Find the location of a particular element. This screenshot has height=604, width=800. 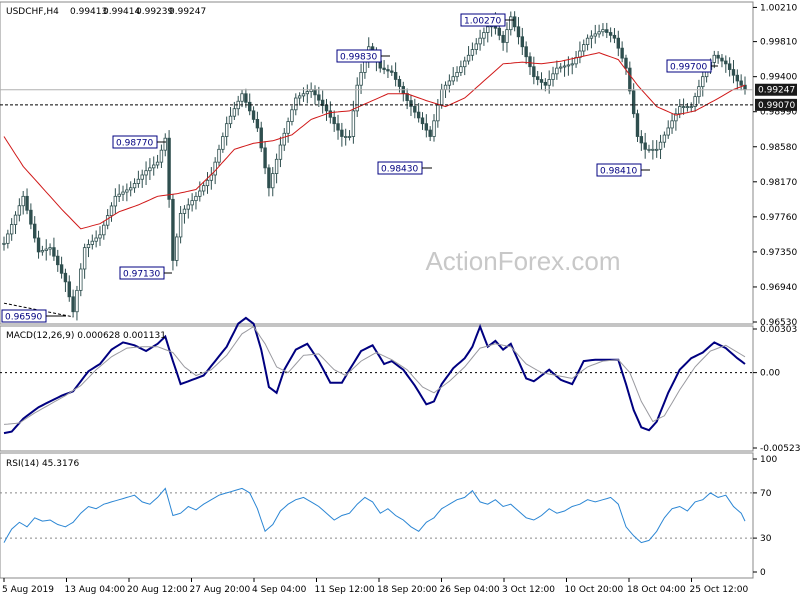

price-low-value: 0.99239 is located at coordinates (154, 12).